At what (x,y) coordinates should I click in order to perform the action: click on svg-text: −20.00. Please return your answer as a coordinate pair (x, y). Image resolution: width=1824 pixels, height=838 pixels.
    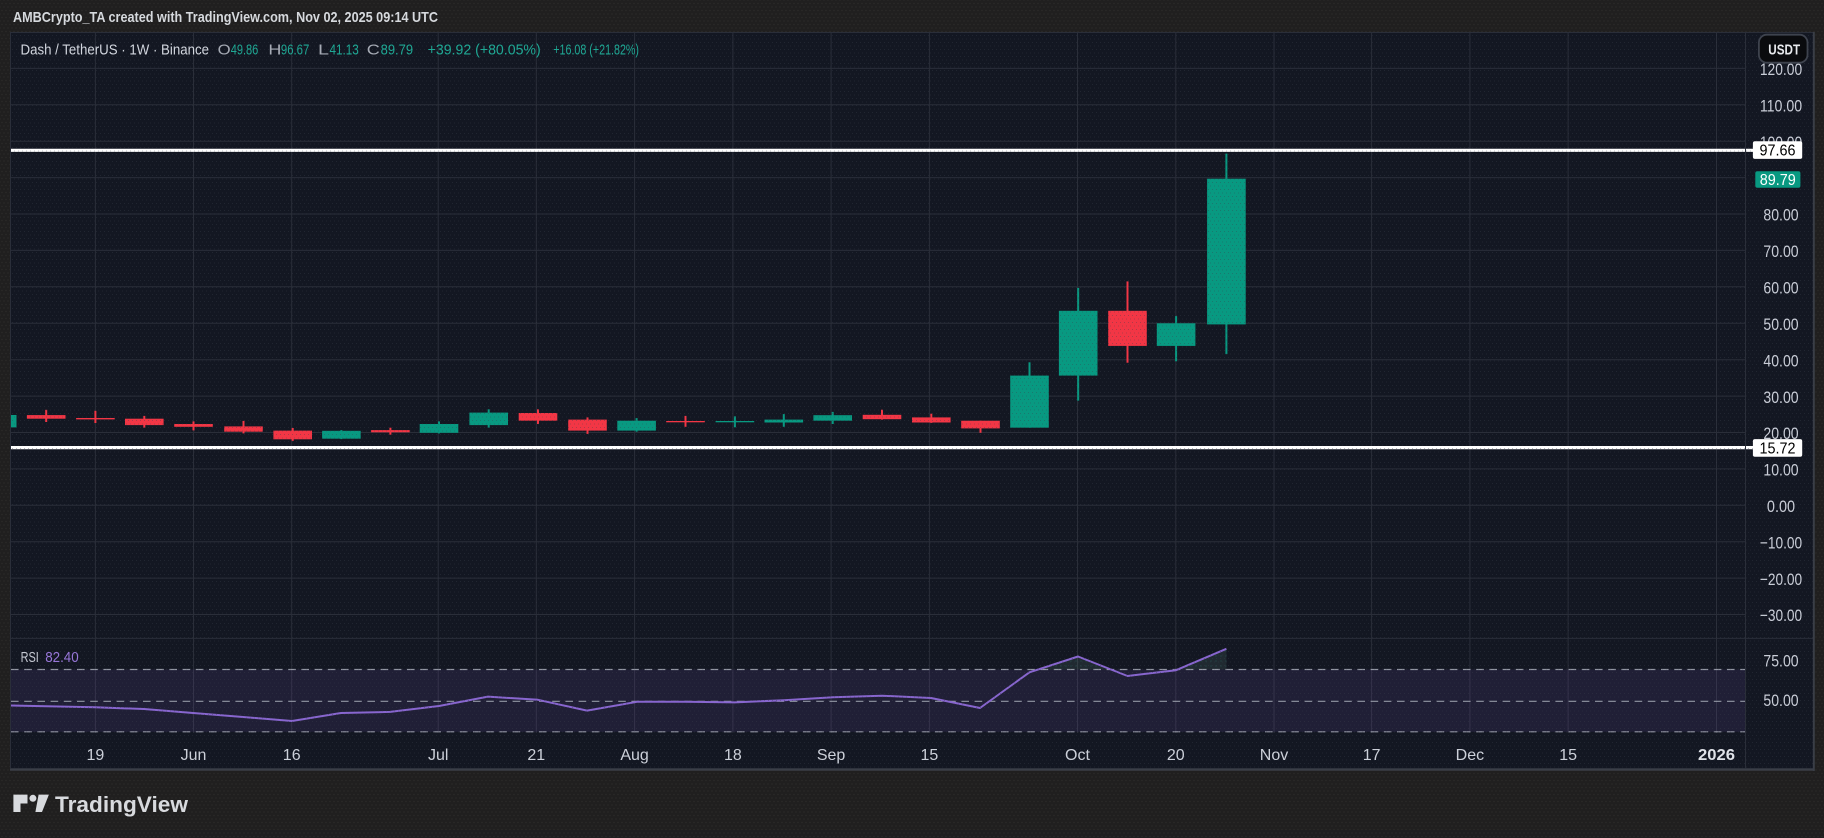
    Looking at the image, I should click on (1781, 579).